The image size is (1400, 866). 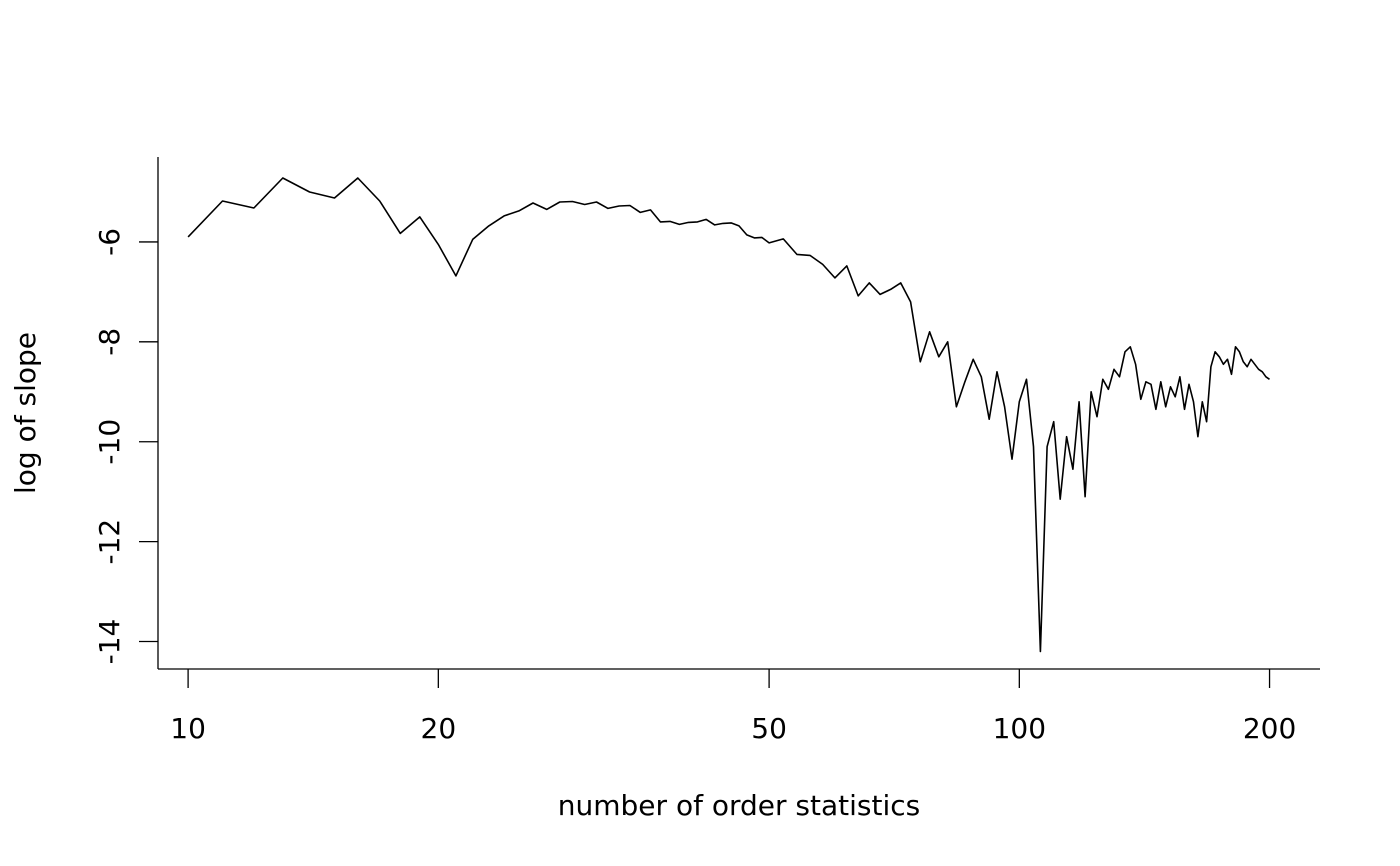 I want to click on x-tick-label: 50, so click(x=769, y=728).